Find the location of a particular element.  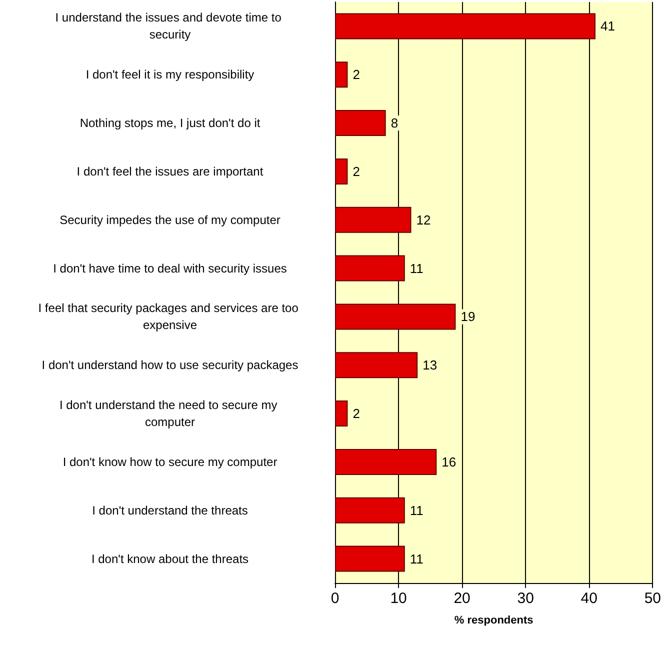

y-tick-label: I don't have time to deal with security issues is located at coordinates (170, 268).